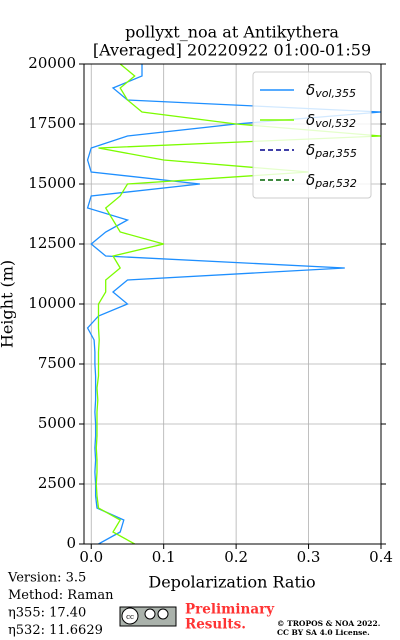 This screenshot has height=640, width=400. I want to click on info-text: Method: Raman, so click(61, 595).